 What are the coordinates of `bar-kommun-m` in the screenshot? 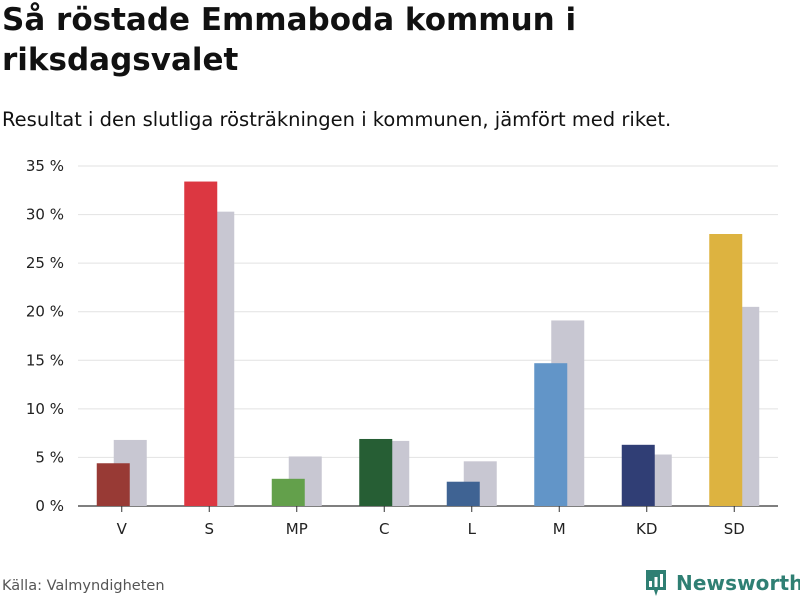 It's located at (551, 434).